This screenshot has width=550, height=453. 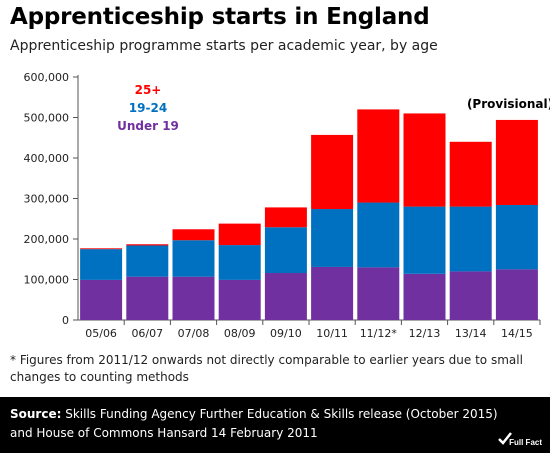 I want to click on y-tick-label: 300,000, so click(x=47, y=199).